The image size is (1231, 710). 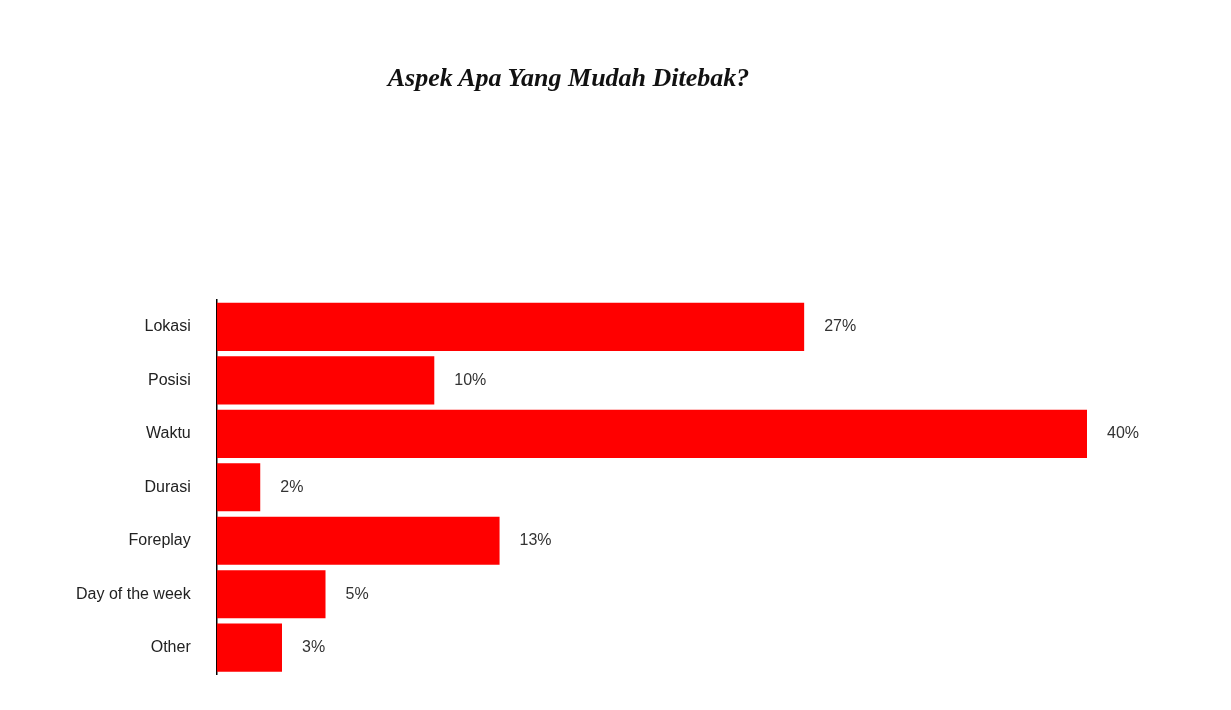 What do you see at coordinates (171, 647) in the screenshot?
I see `y-tick-label: Other` at bounding box center [171, 647].